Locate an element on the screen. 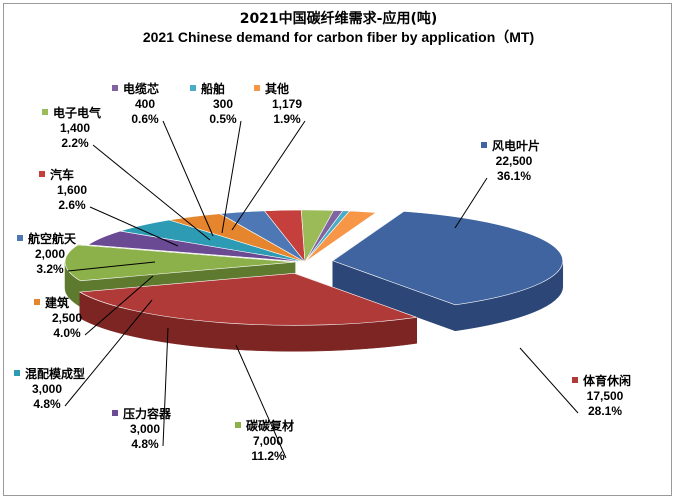 Image resolution: width=677 pixels, height=501 pixels. slice-percent: 36.1% is located at coordinates (514, 176).